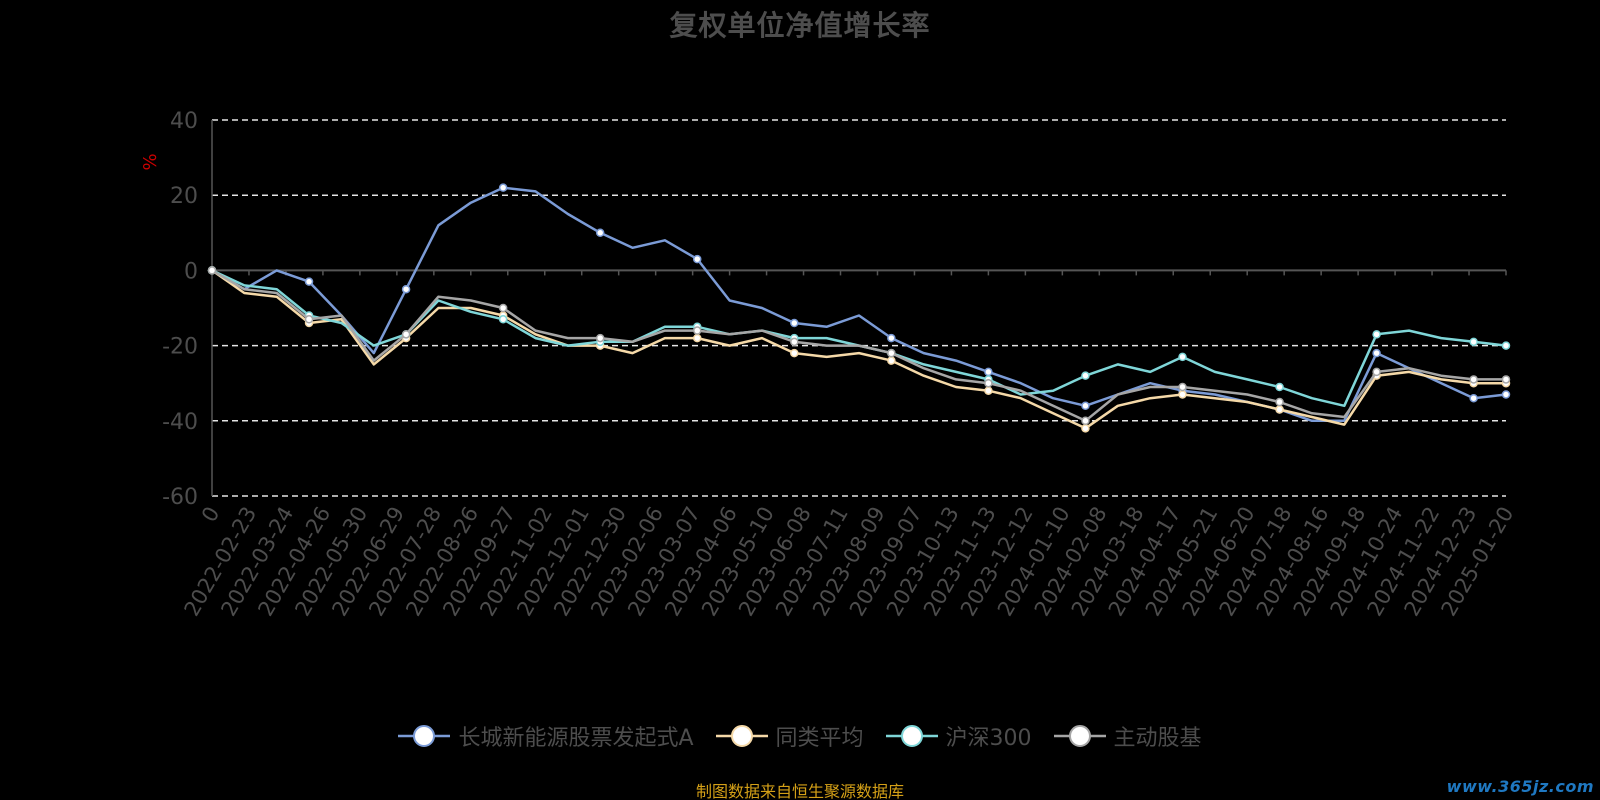 This screenshot has width=1600, height=800. Describe the element at coordinates (180, 347) in the screenshot. I see `y-tick-label: -20` at that location.